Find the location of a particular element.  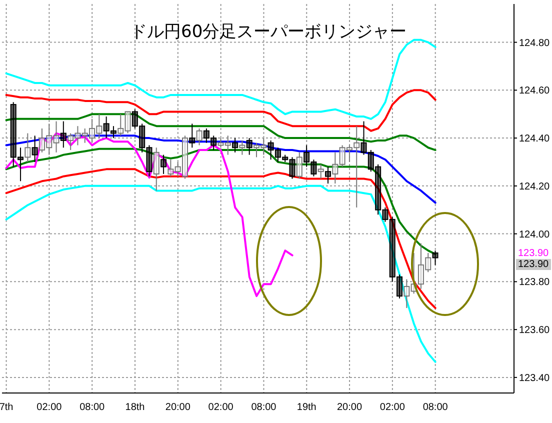

y-tick-label: 124.40 is located at coordinates (534, 139).